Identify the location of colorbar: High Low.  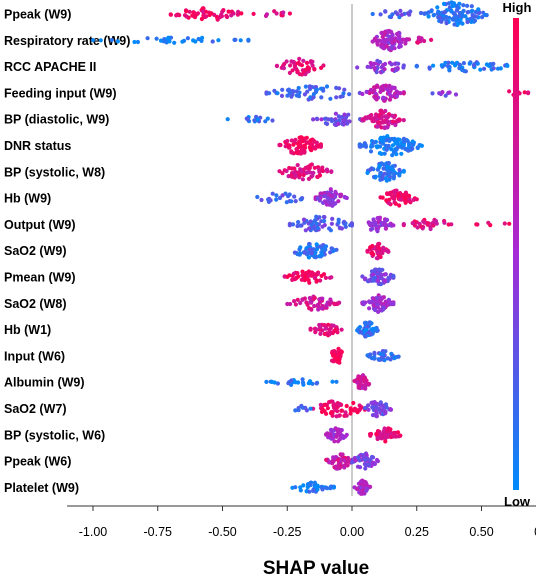
(517, 254).